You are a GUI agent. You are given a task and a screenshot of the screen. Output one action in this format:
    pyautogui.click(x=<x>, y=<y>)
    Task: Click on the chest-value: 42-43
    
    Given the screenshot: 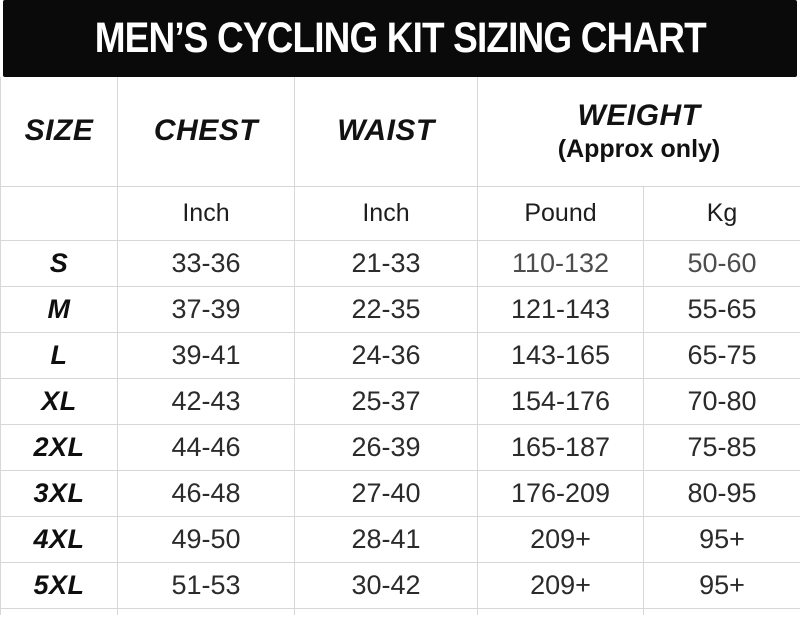 What is the action you would take?
    pyautogui.click(x=206, y=401)
    